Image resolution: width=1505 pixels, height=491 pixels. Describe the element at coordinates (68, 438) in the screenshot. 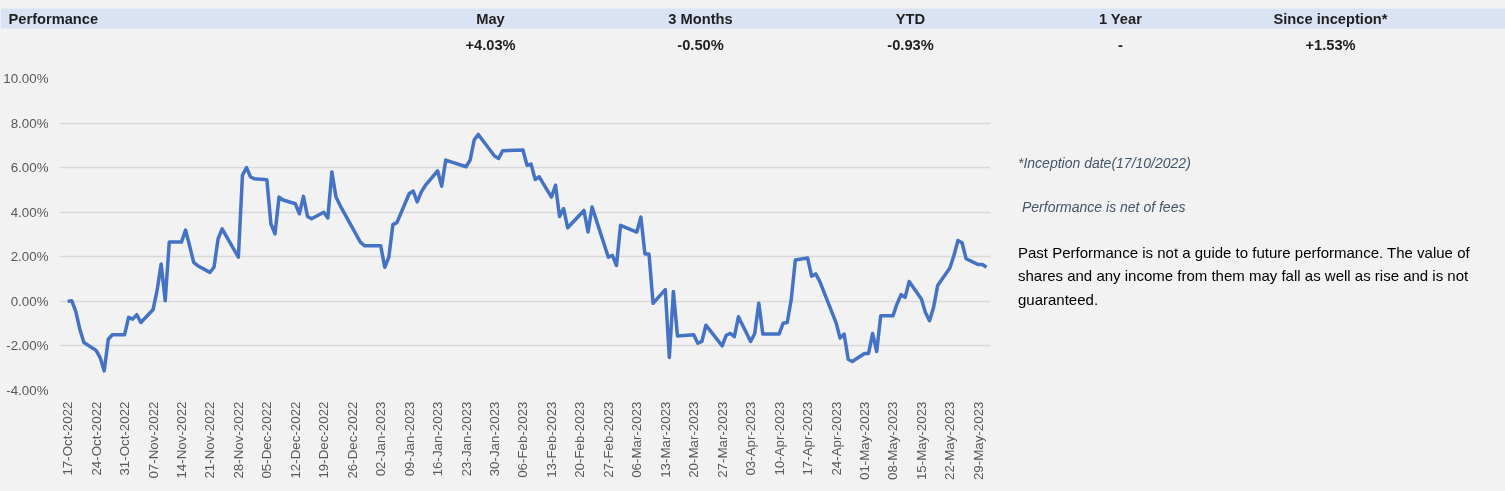

I see `x-tick-label: 17-Oct-2022` at that location.